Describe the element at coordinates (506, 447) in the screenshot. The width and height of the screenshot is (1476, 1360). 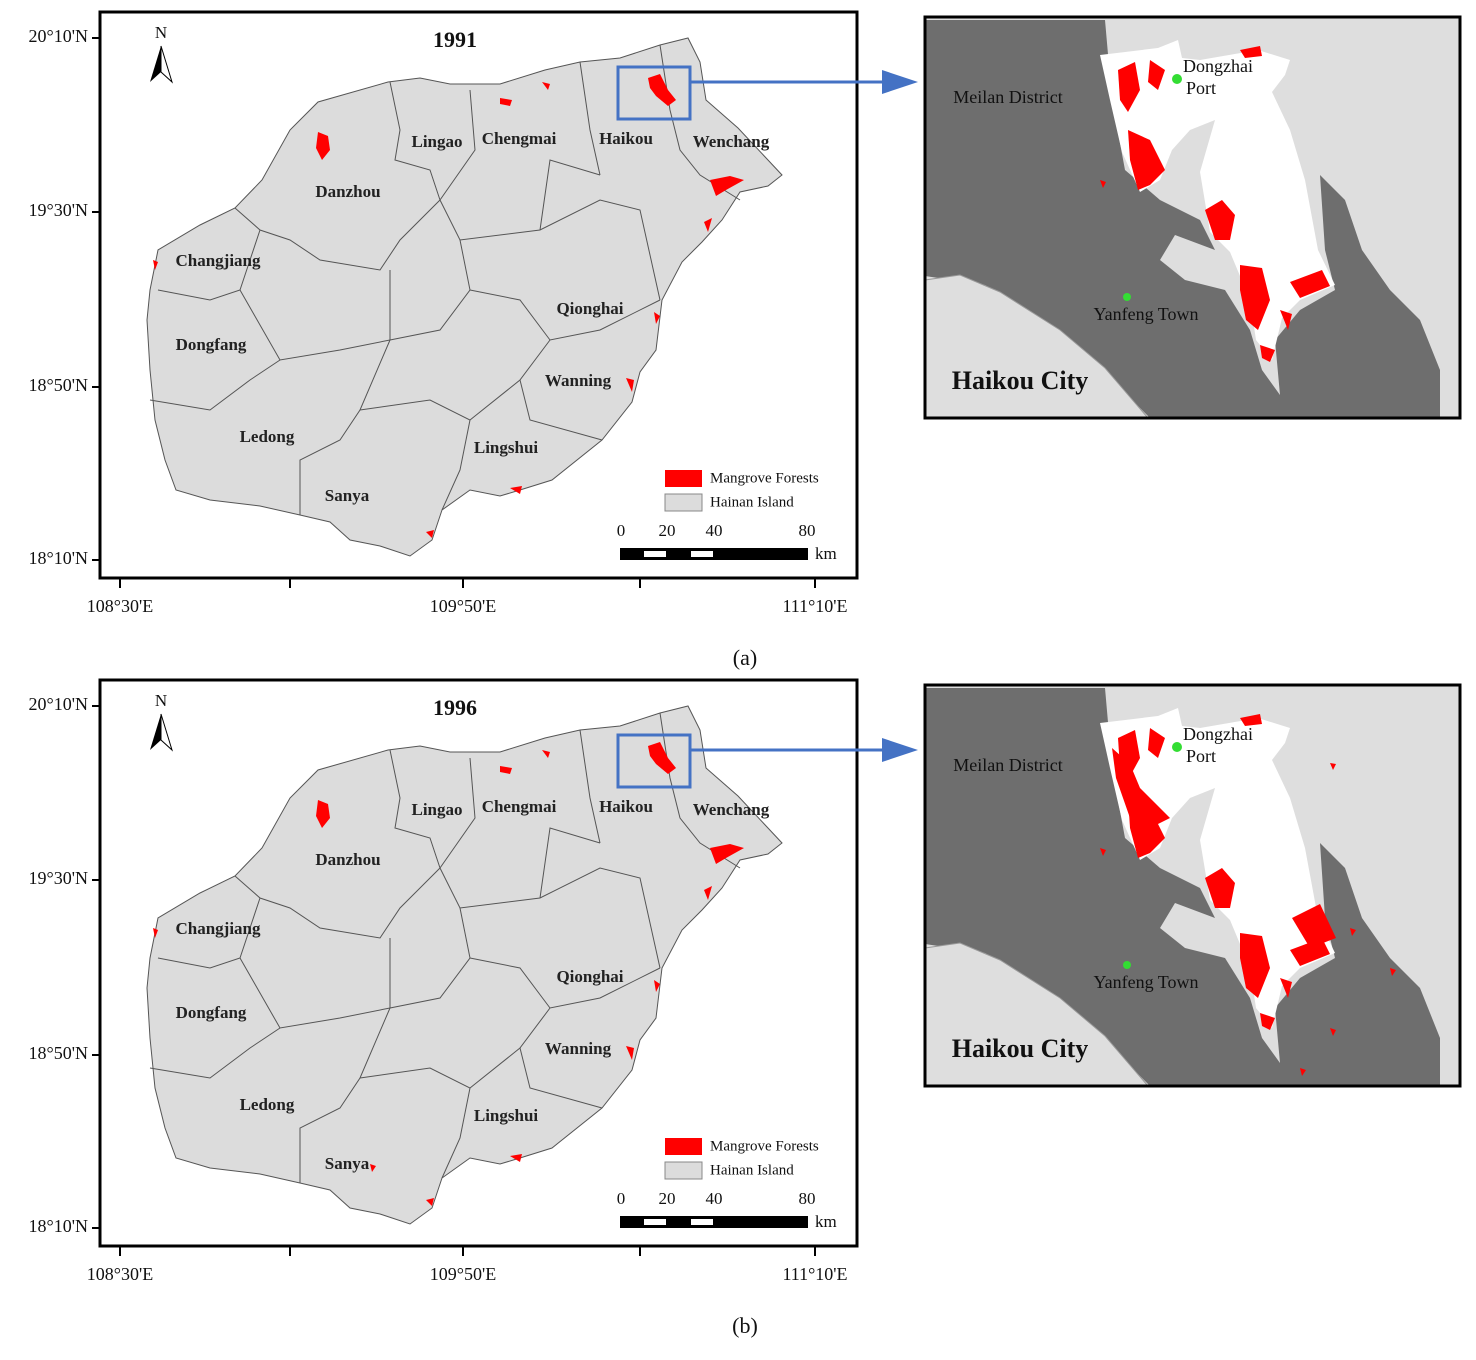
I see `district-label: Lingshui` at that location.